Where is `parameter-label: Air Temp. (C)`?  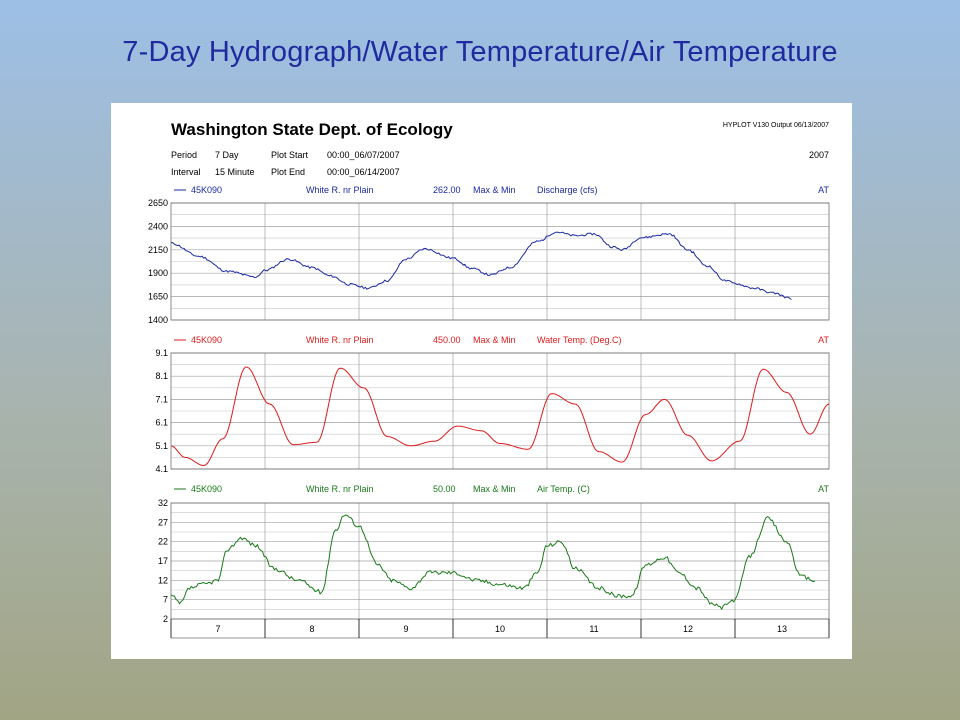
parameter-label: Air Temp. (C) is located at coordinates (563, 489).